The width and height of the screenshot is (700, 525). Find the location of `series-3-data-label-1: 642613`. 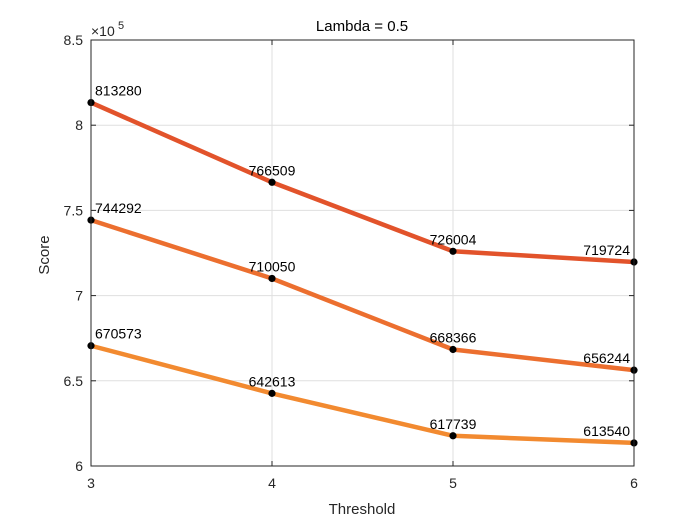

series-3-data-label-1: 642613 is located at coordinates (272, 381).